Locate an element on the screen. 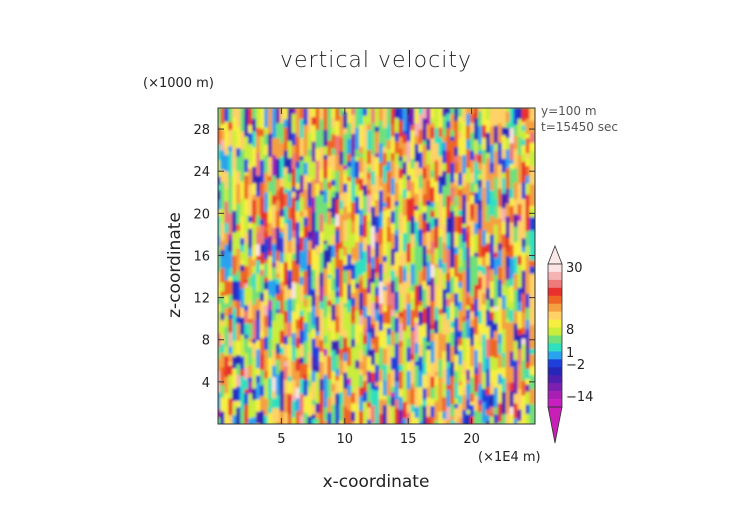 This screenshot has width=752, height=532. colorbar-tick-label: 30 is located at coordinates (574, 268).